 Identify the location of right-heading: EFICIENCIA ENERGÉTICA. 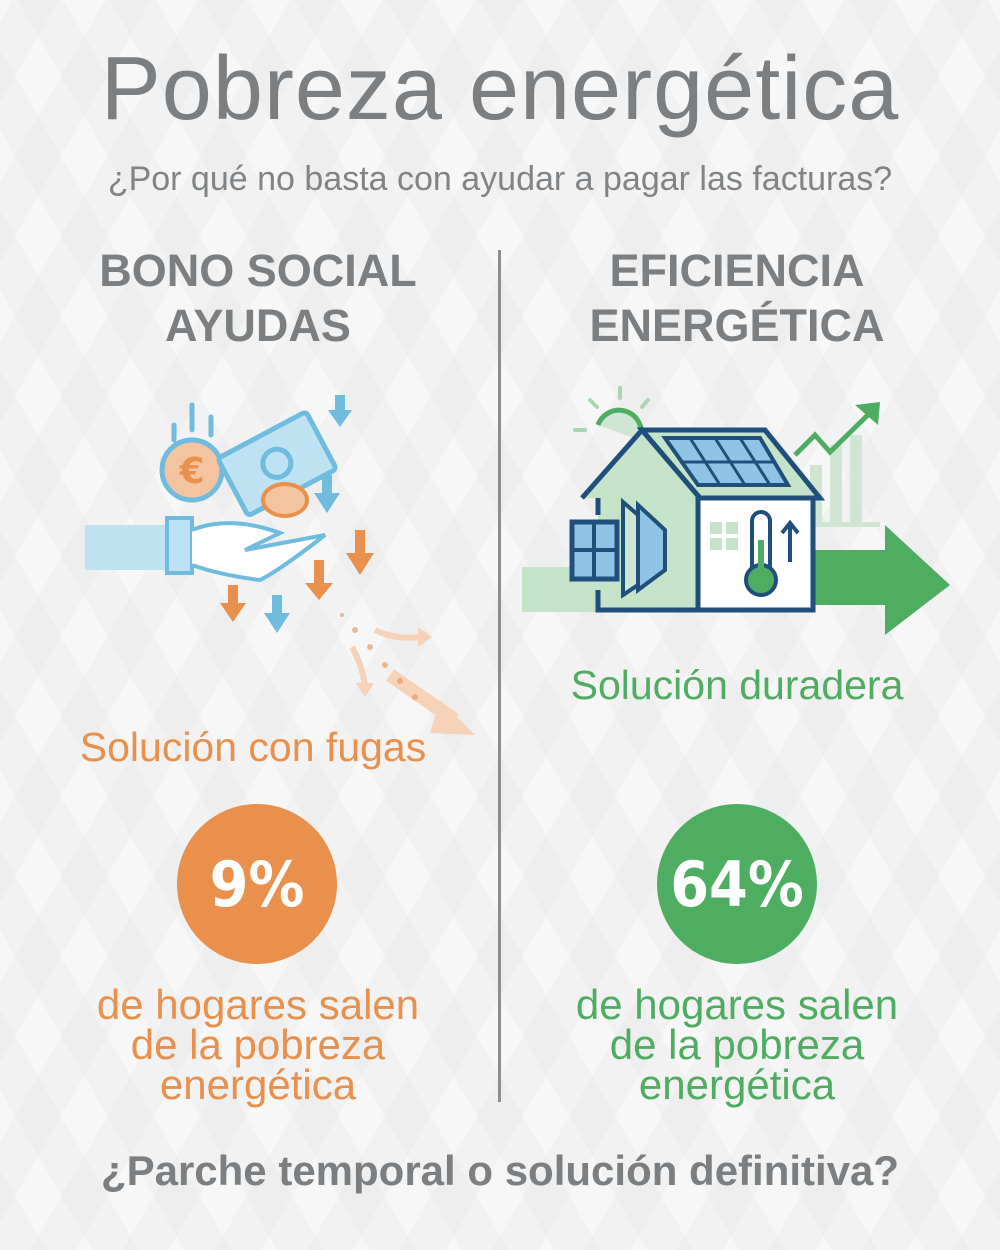
(737, 298).